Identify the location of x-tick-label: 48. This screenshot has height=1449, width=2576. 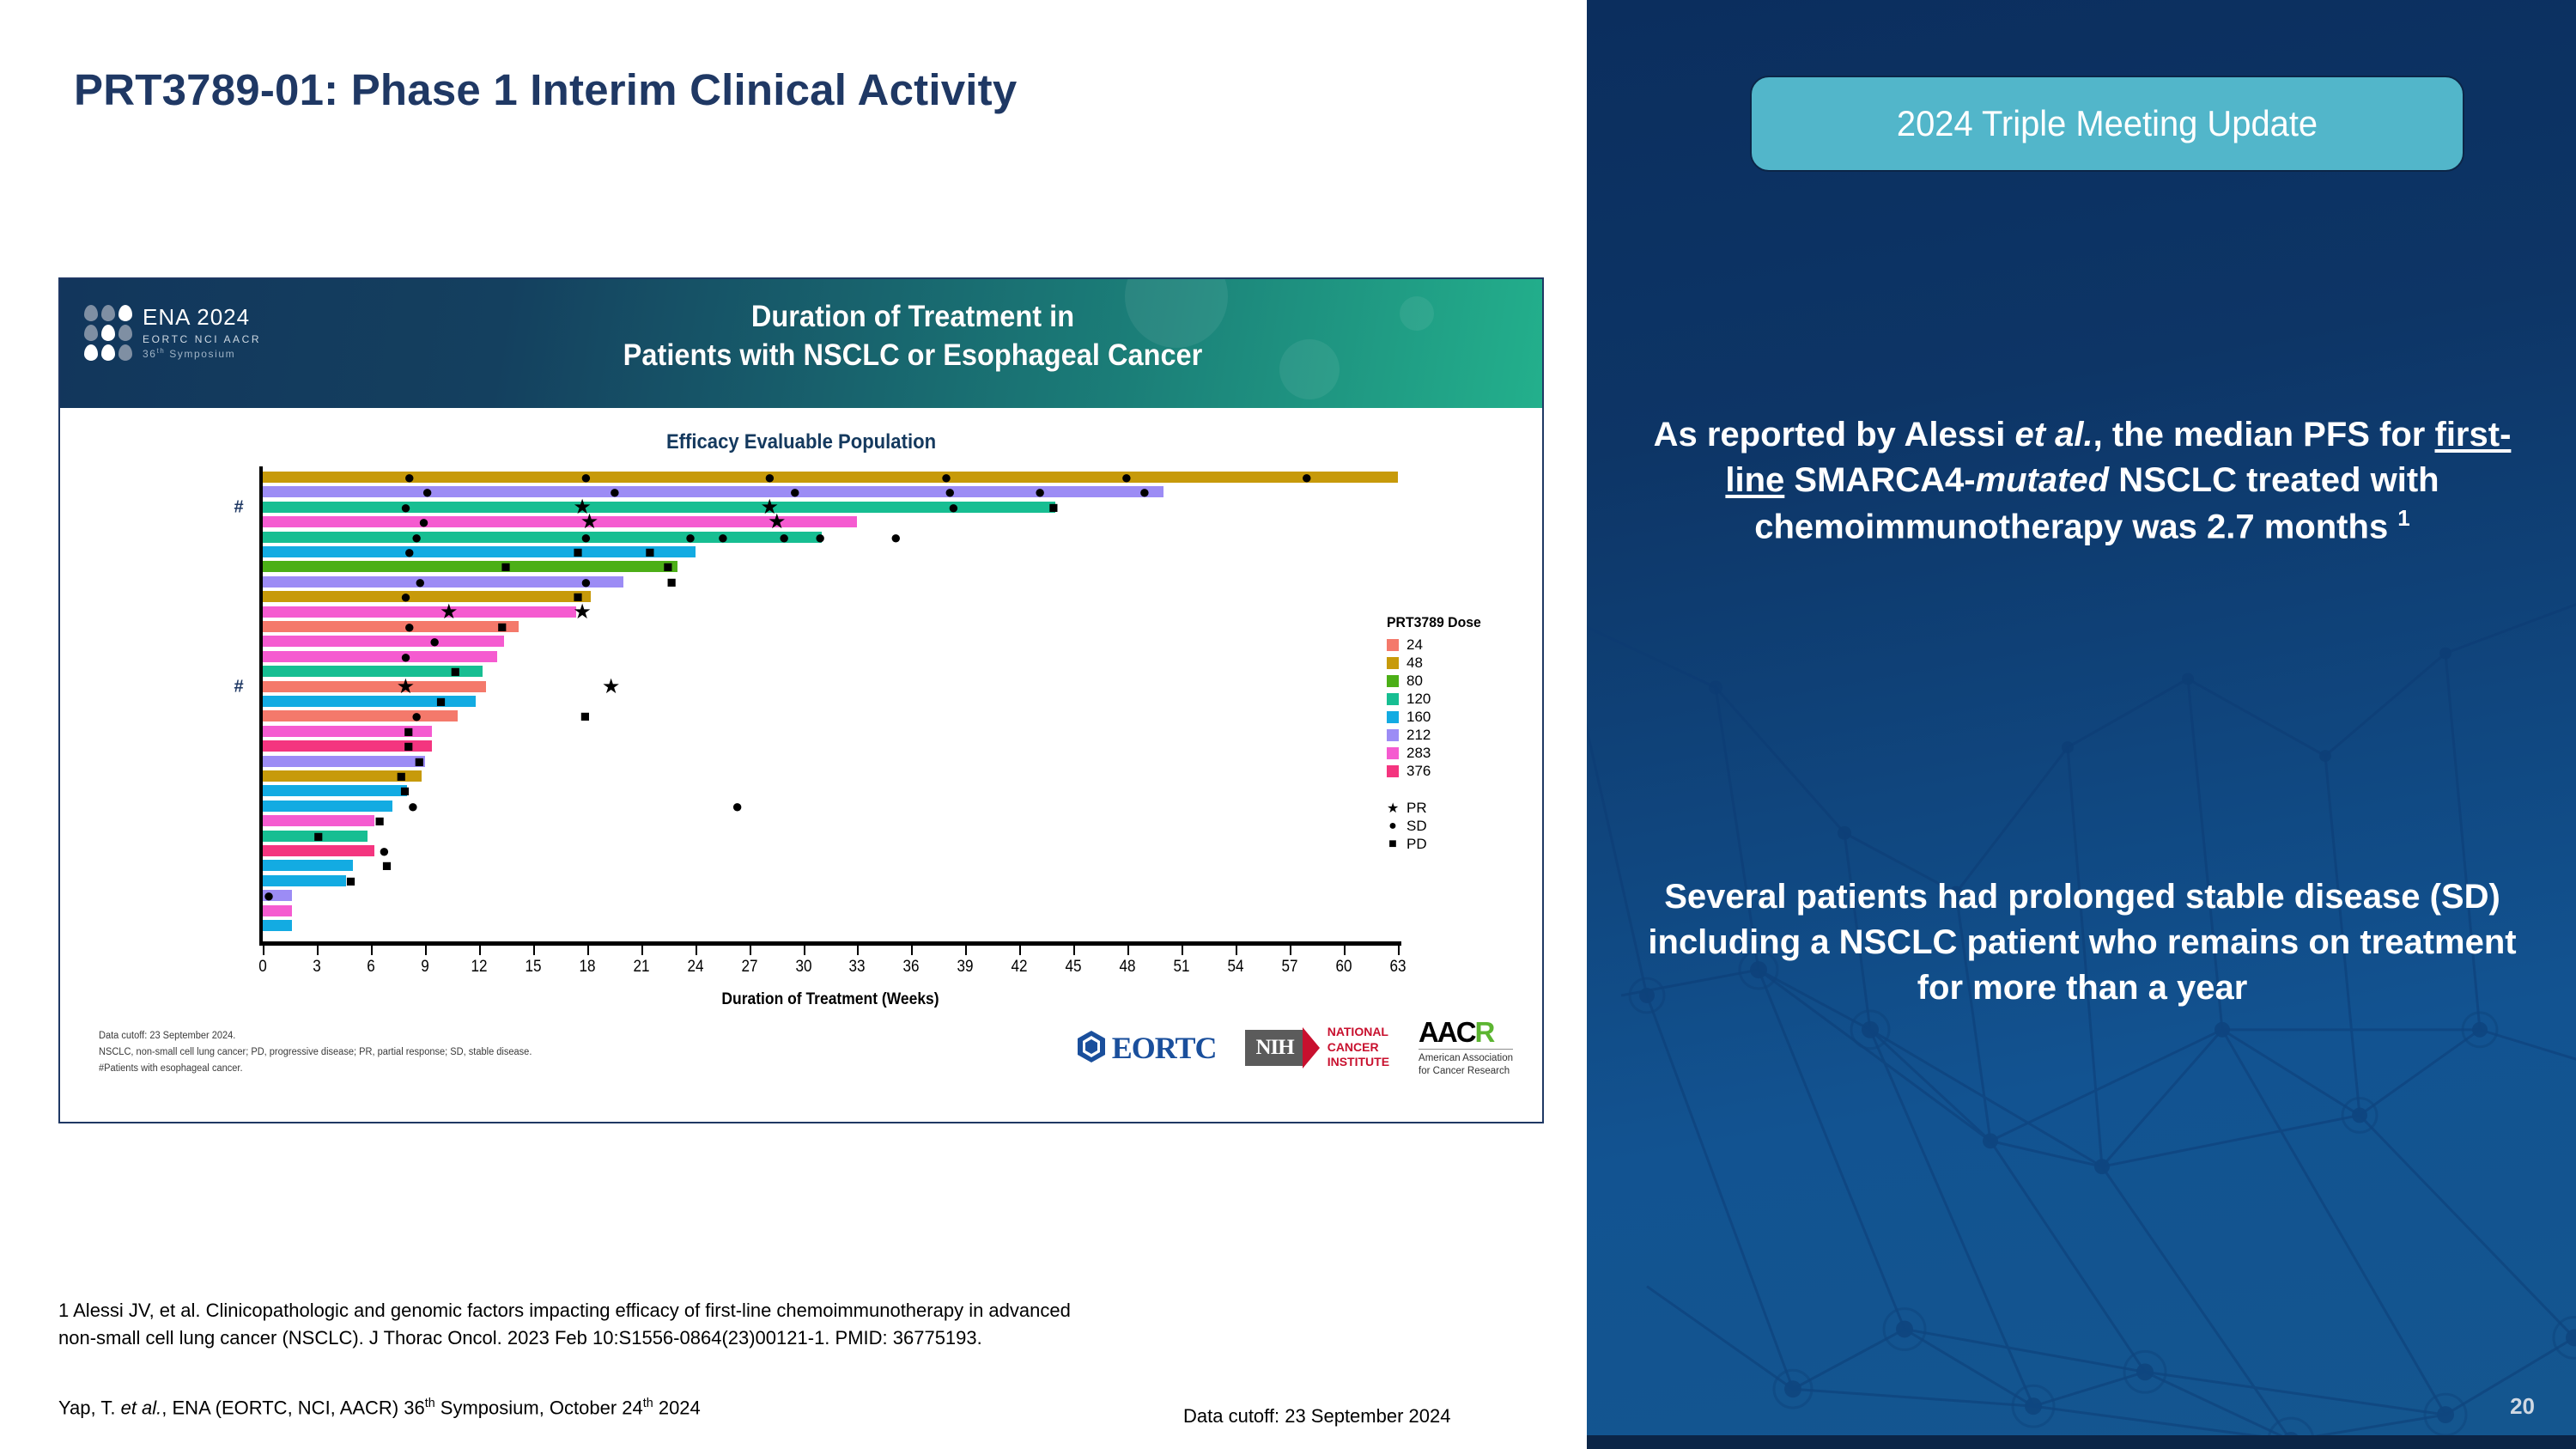
(1127, 967).